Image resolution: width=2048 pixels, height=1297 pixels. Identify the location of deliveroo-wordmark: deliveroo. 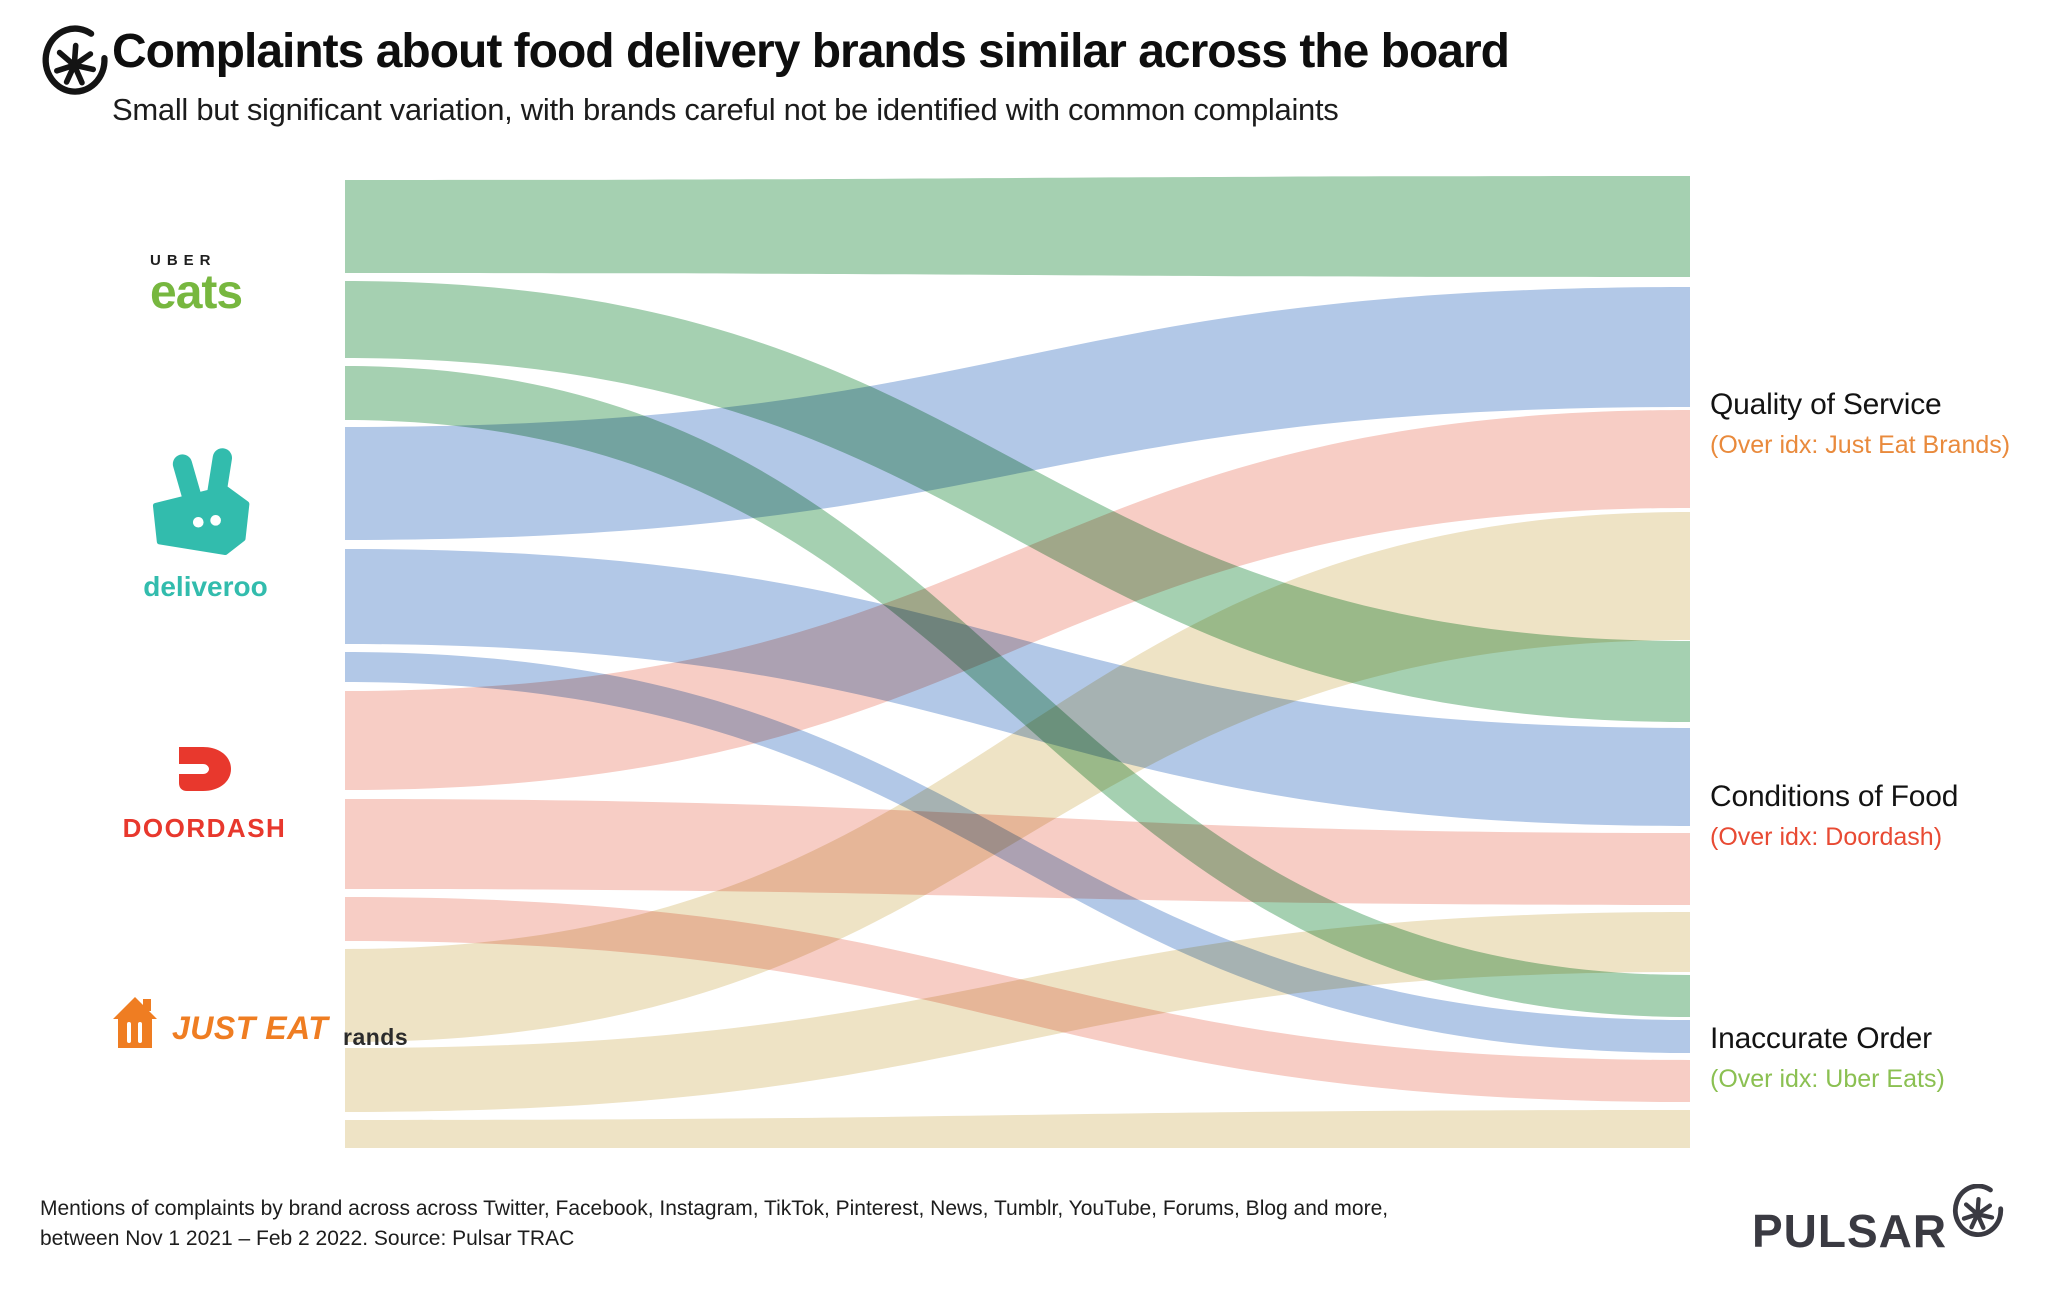
(205, 586).